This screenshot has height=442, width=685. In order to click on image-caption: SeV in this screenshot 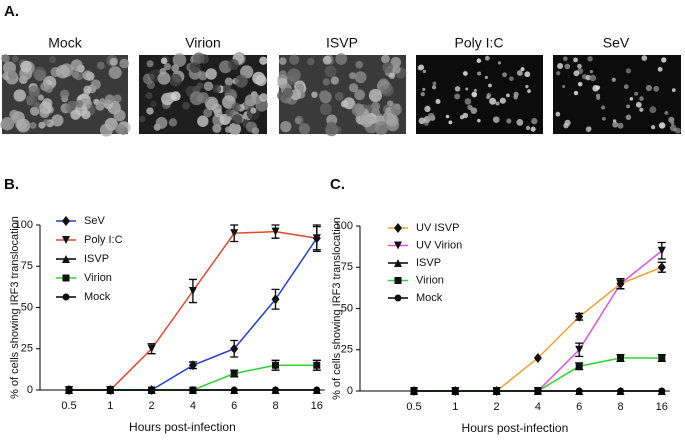, I will do `click(616, 43)`.